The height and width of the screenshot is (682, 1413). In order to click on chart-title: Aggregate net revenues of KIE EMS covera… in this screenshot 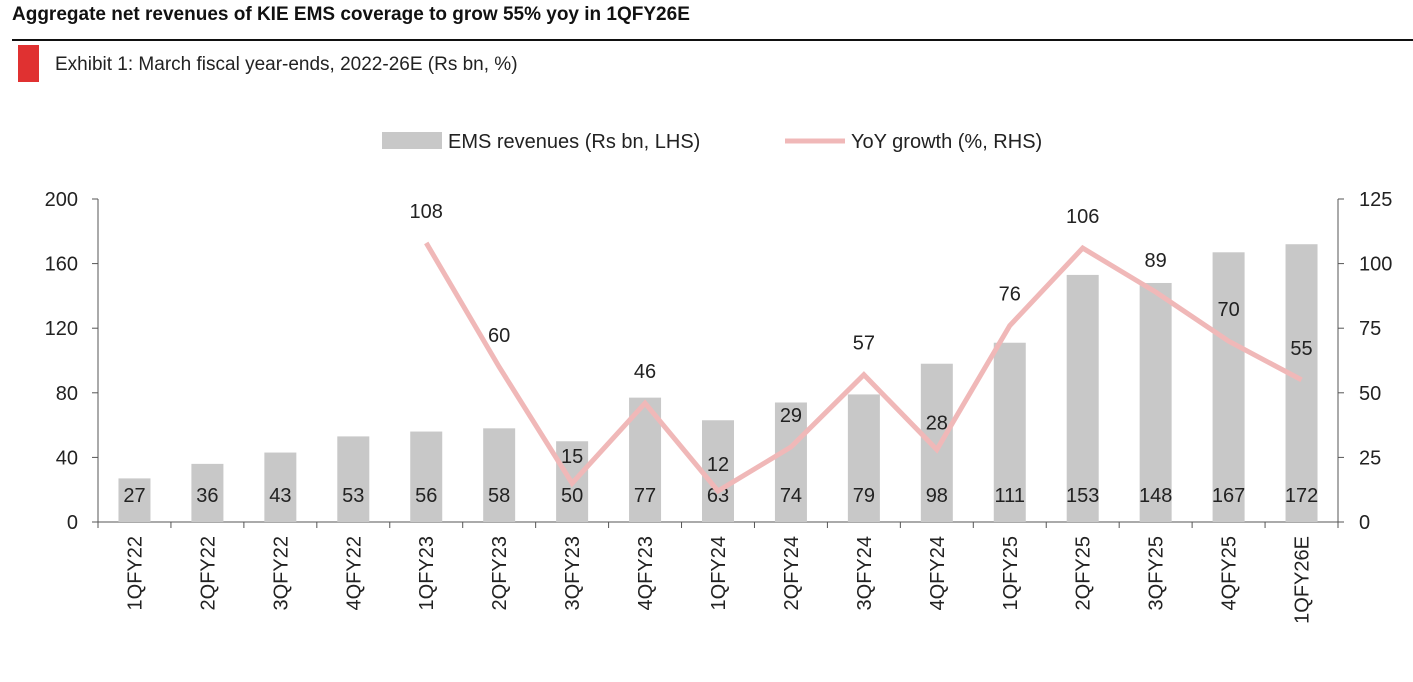, I will do `click(351, 14)`.